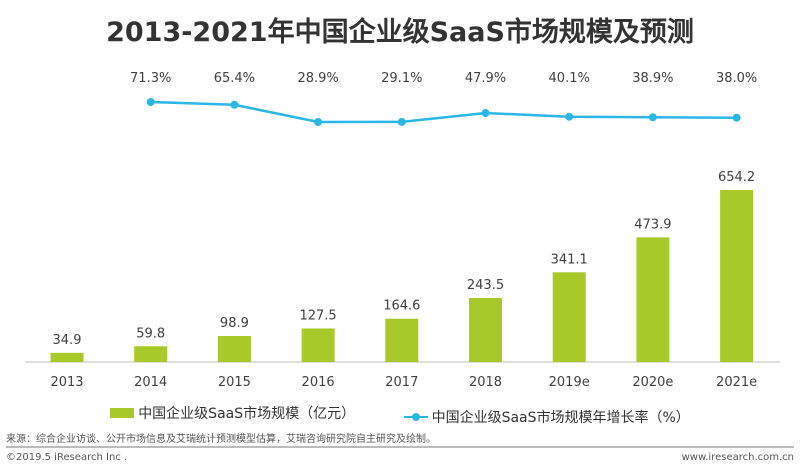 The height and width of the screenshot is (467, 800). Describe the element at coordinates (122, 413) in the screenshot. I see `legend-swatch-bar` at that location.